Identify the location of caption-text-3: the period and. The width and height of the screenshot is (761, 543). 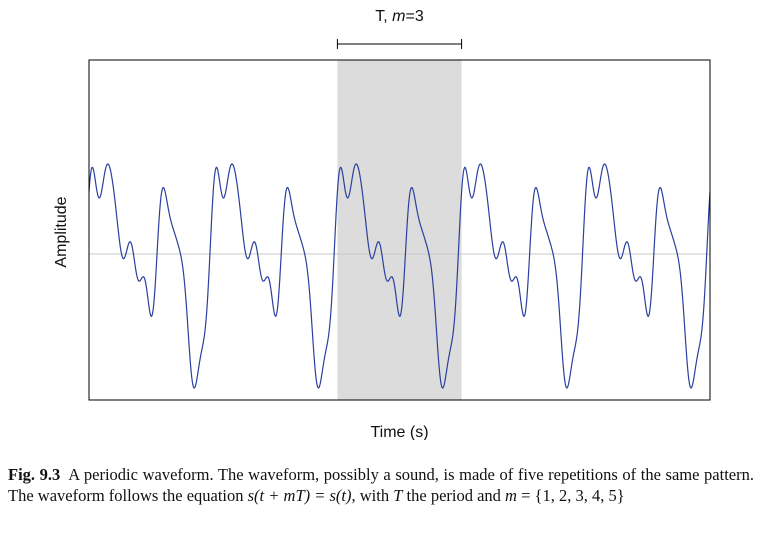
(454, 495).